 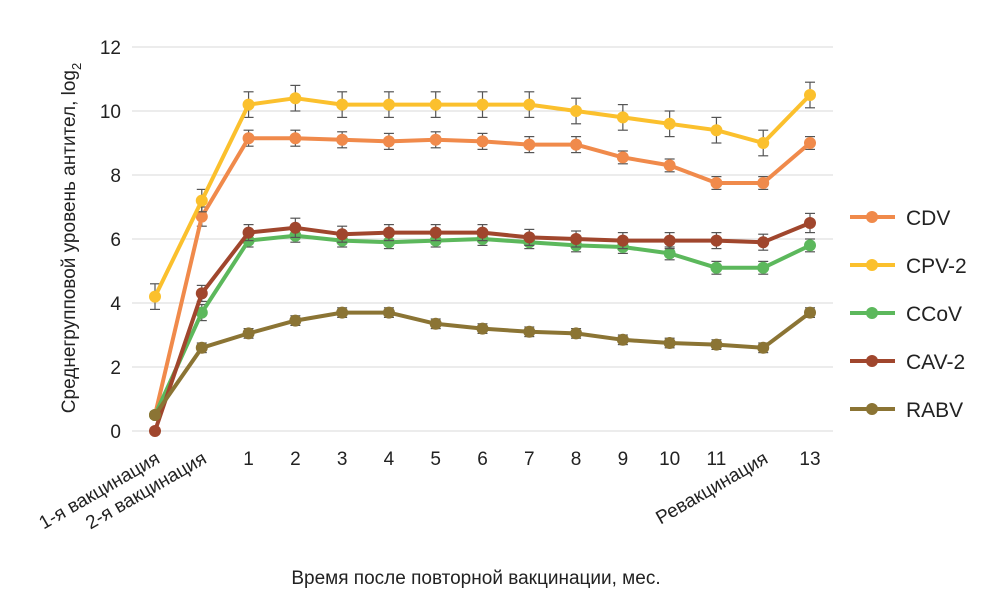 I want to click on legend: CDV CPV-2 CCoV CAV-2 RABV, so click(x=908, y=314).